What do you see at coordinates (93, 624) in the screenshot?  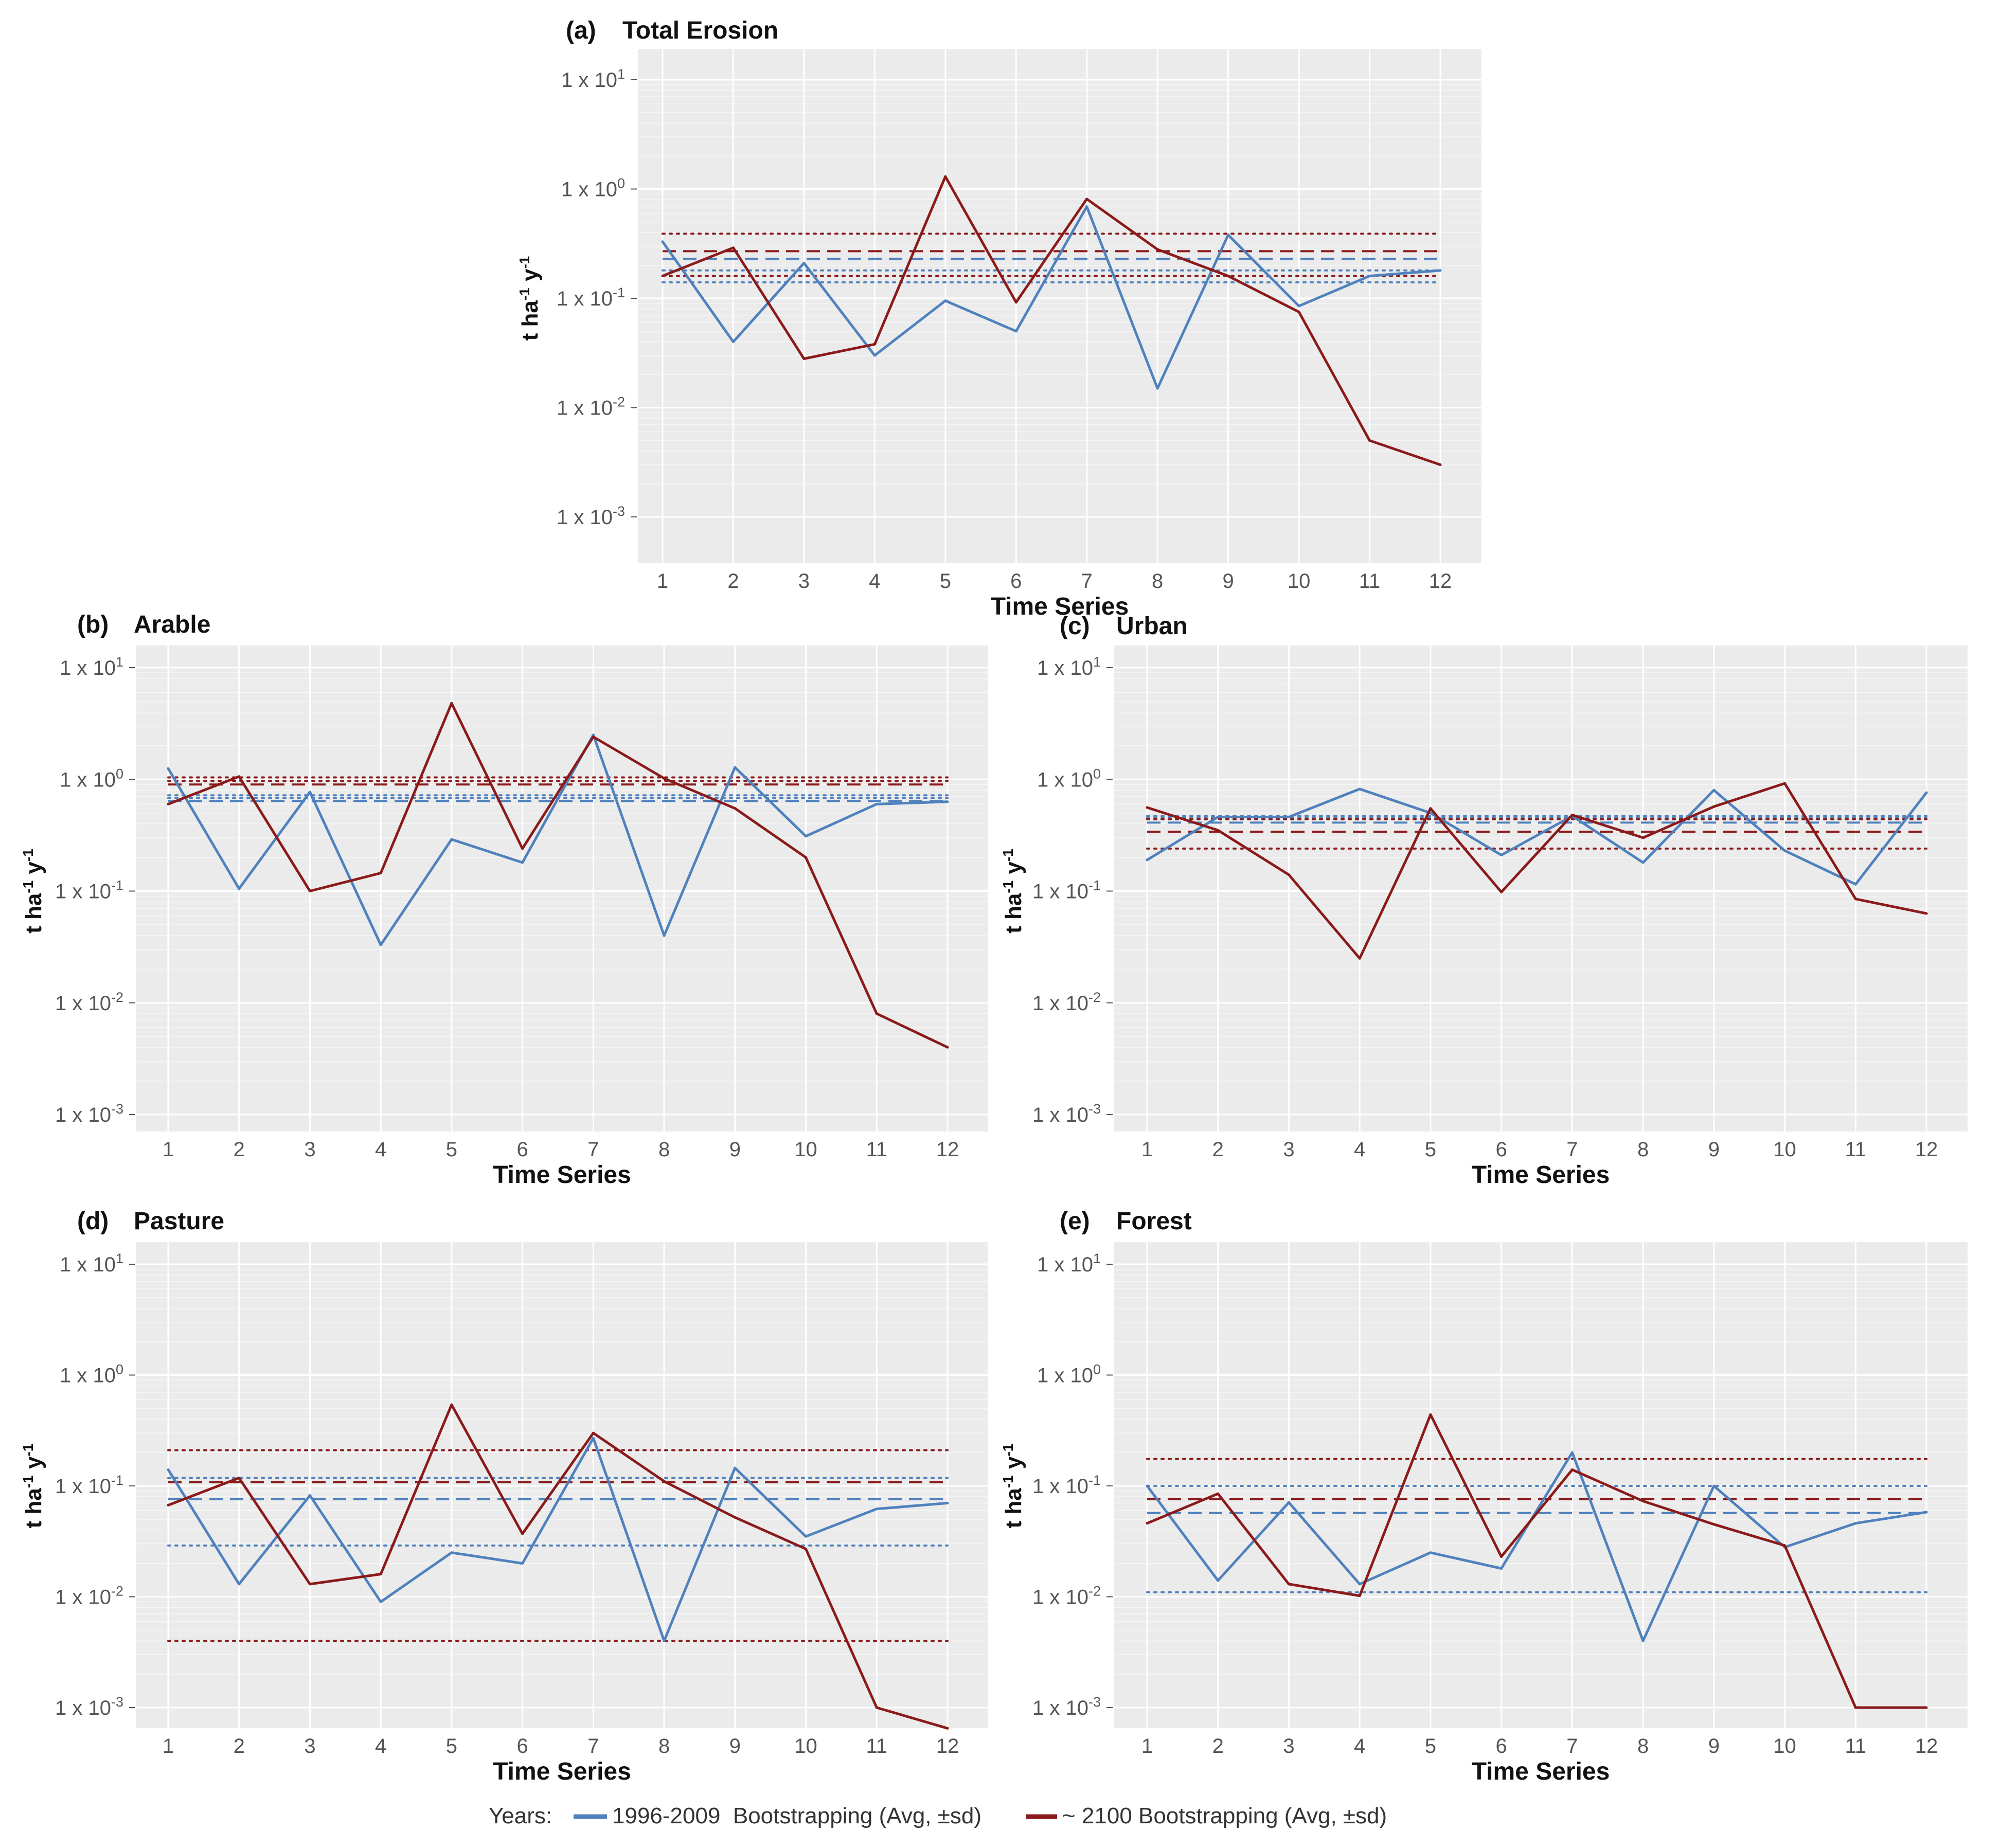 I see `panel-letter: (b)` at bounding box center [93, 624].